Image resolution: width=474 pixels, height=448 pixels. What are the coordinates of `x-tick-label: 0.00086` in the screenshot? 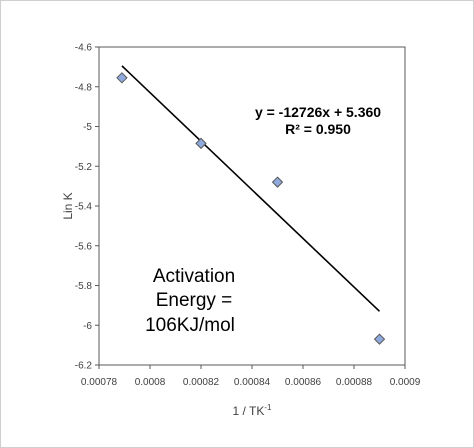 It's located at (303, 382).